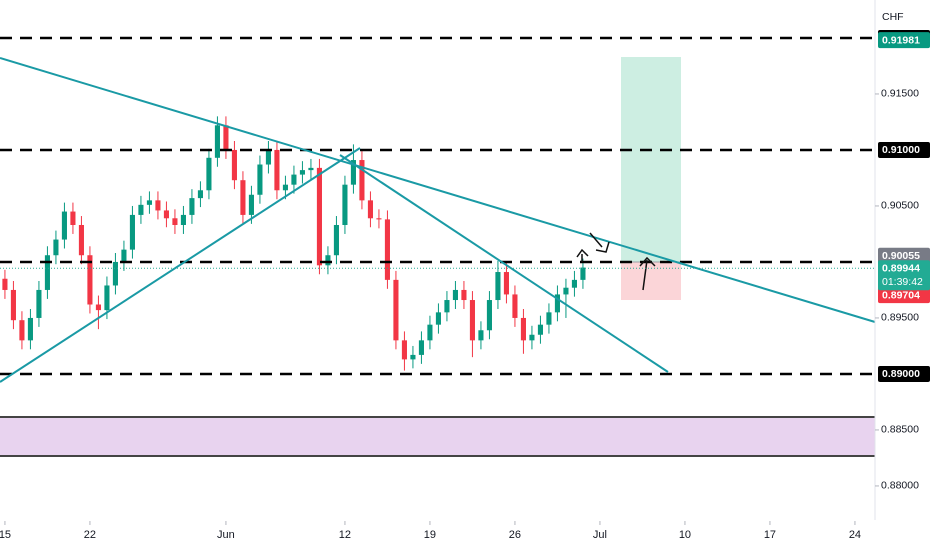  Describe the element at coordinates (901, 374) in the screenshot. I see `level-label: 0.89000` at that location.